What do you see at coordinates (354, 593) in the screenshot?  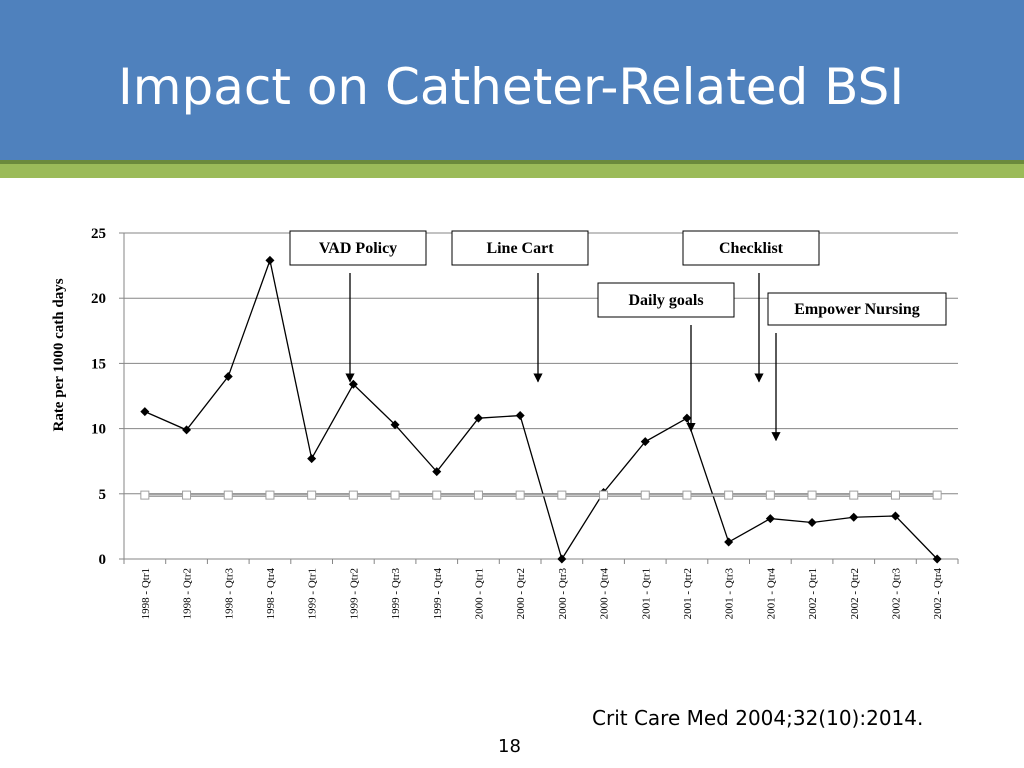 I see `x-tick-label: 1999 - Qtr2` at bounding box center [354, 593].